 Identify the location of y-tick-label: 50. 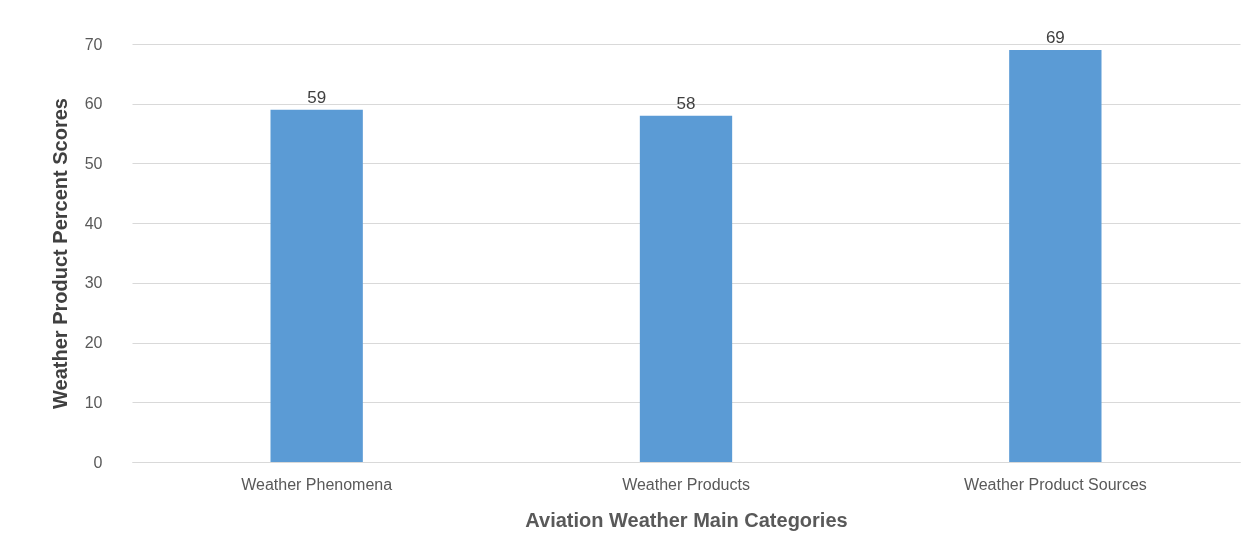
(93, 163).